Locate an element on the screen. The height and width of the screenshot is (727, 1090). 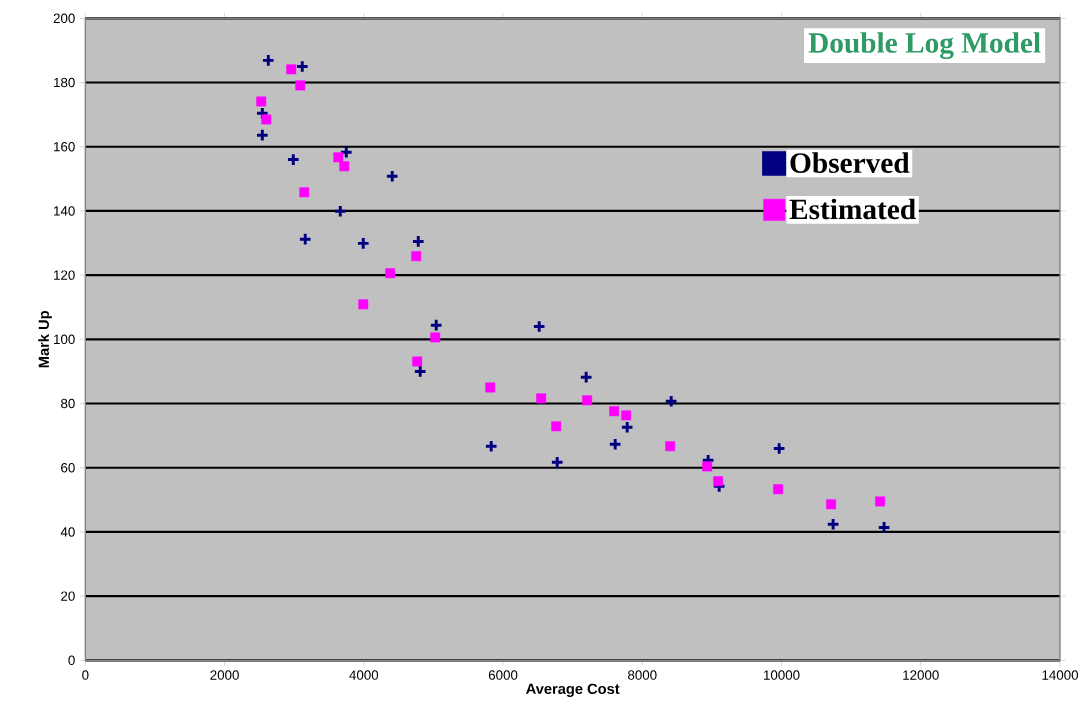
y-tick-label: 80 is located at coordinates (68, 403).